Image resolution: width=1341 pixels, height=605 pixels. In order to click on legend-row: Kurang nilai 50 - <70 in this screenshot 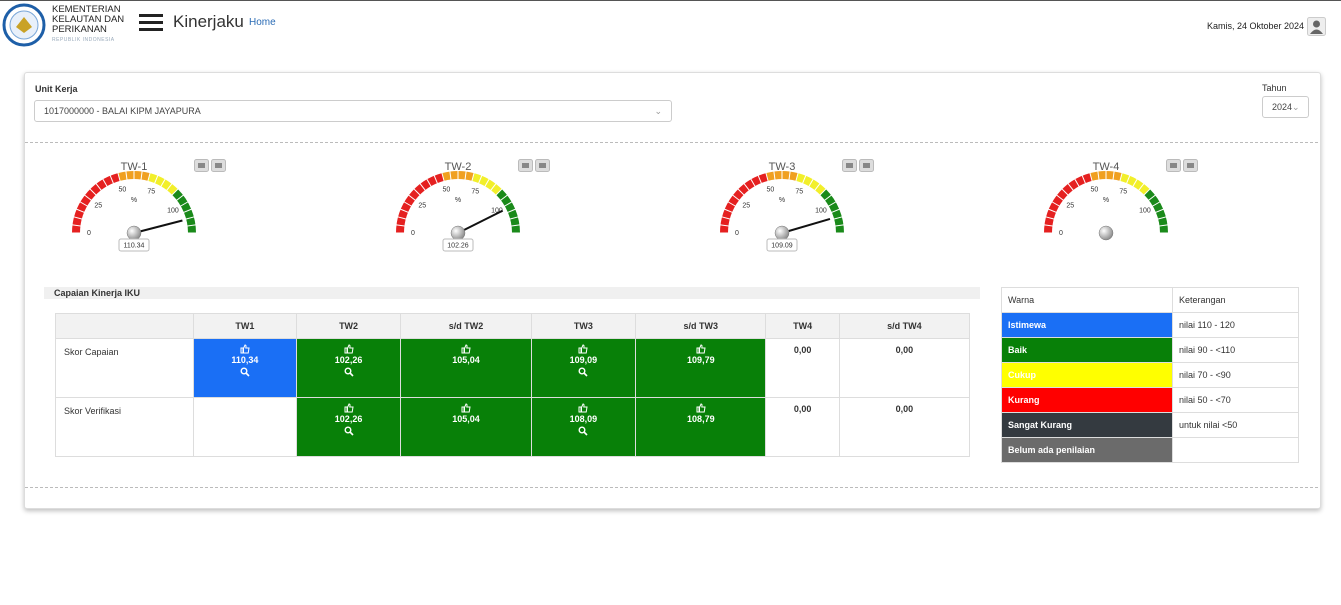, I will do `click(1150, 400)`.